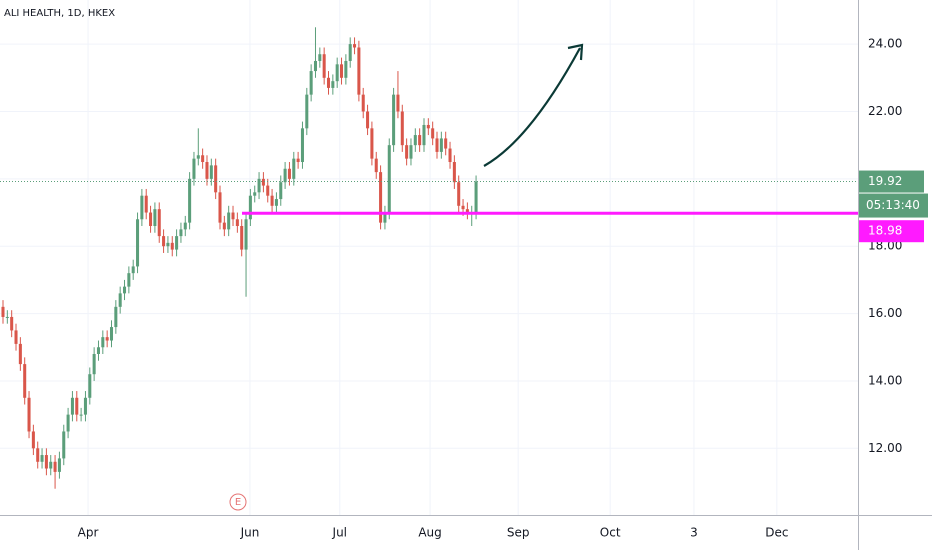  Describe the element at coordinates (694, 533) in the screenshot. I see `x-tick-label: 3` at that location.